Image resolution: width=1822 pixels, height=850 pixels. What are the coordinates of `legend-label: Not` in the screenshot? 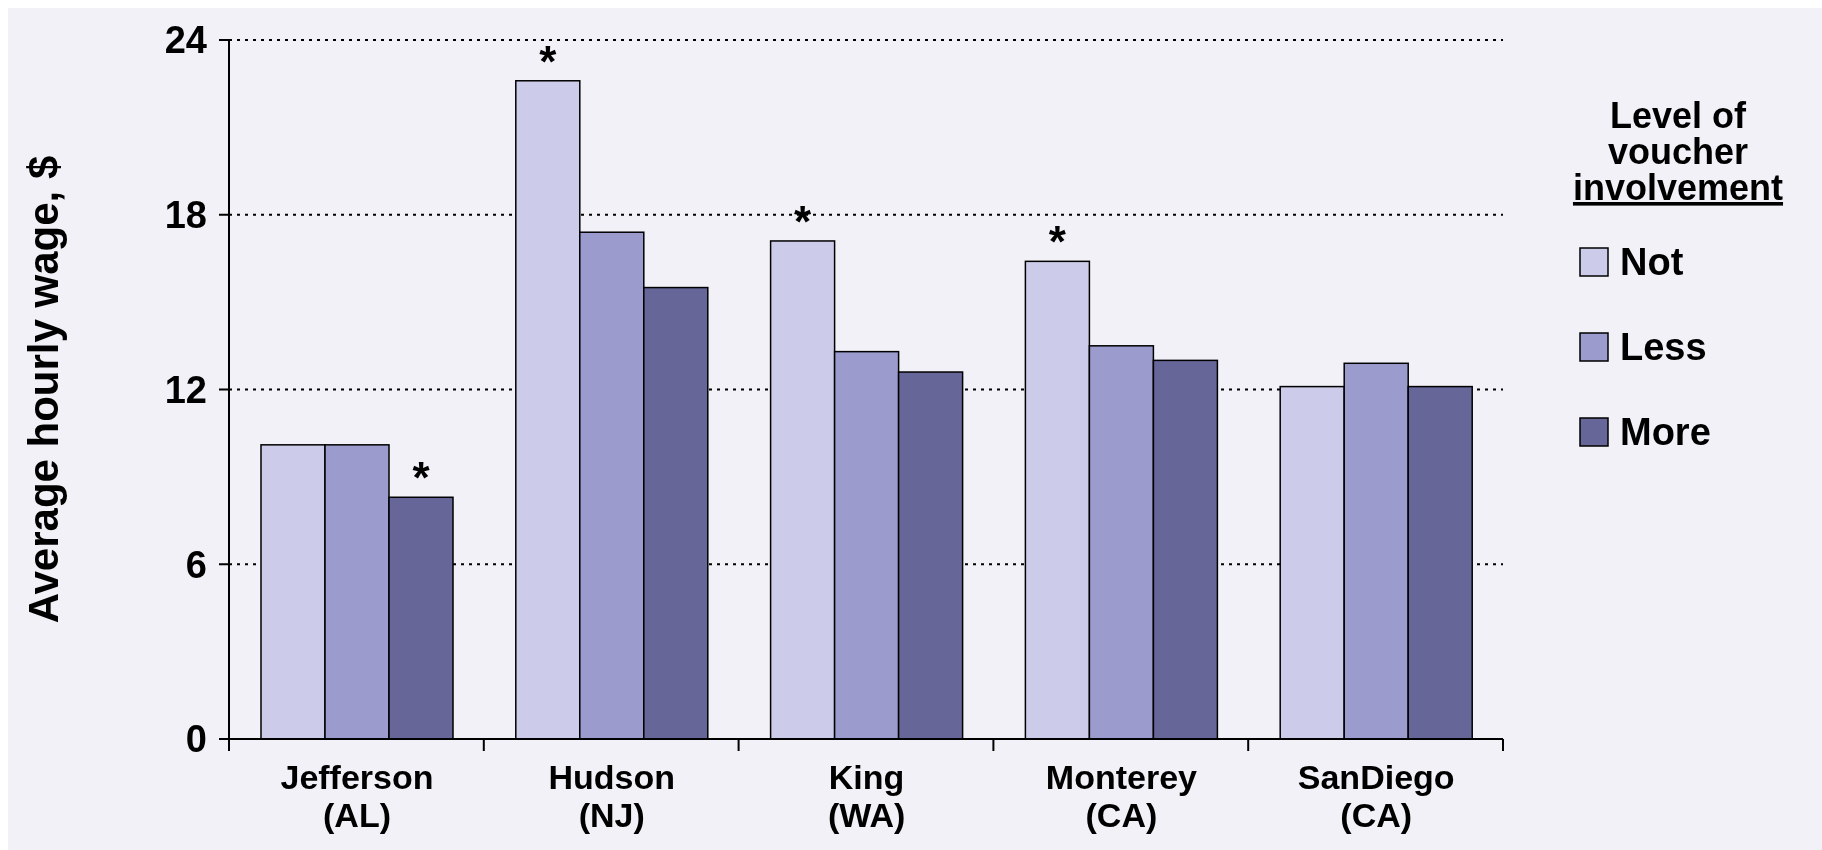 It's located at (1652, 262).